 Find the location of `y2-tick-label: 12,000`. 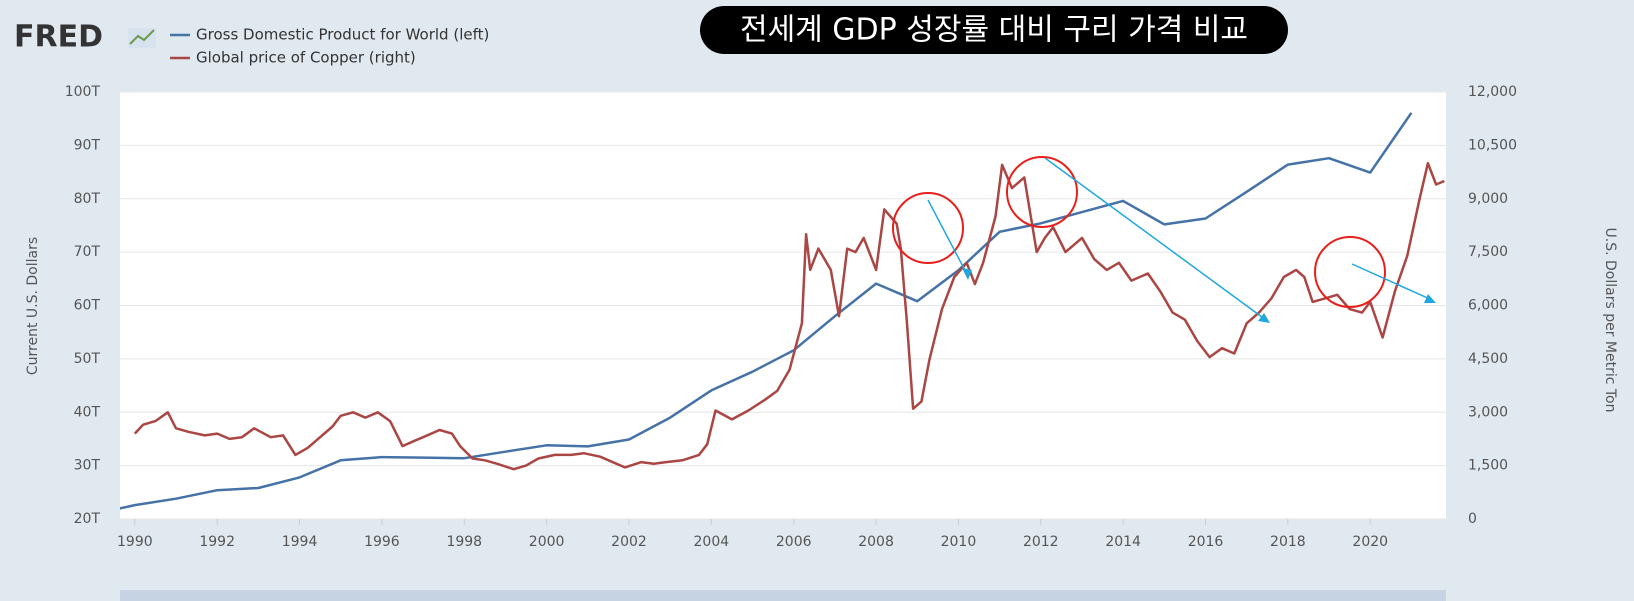

y2-tick-label: 12,000 is located at coordinates (1492, 92).